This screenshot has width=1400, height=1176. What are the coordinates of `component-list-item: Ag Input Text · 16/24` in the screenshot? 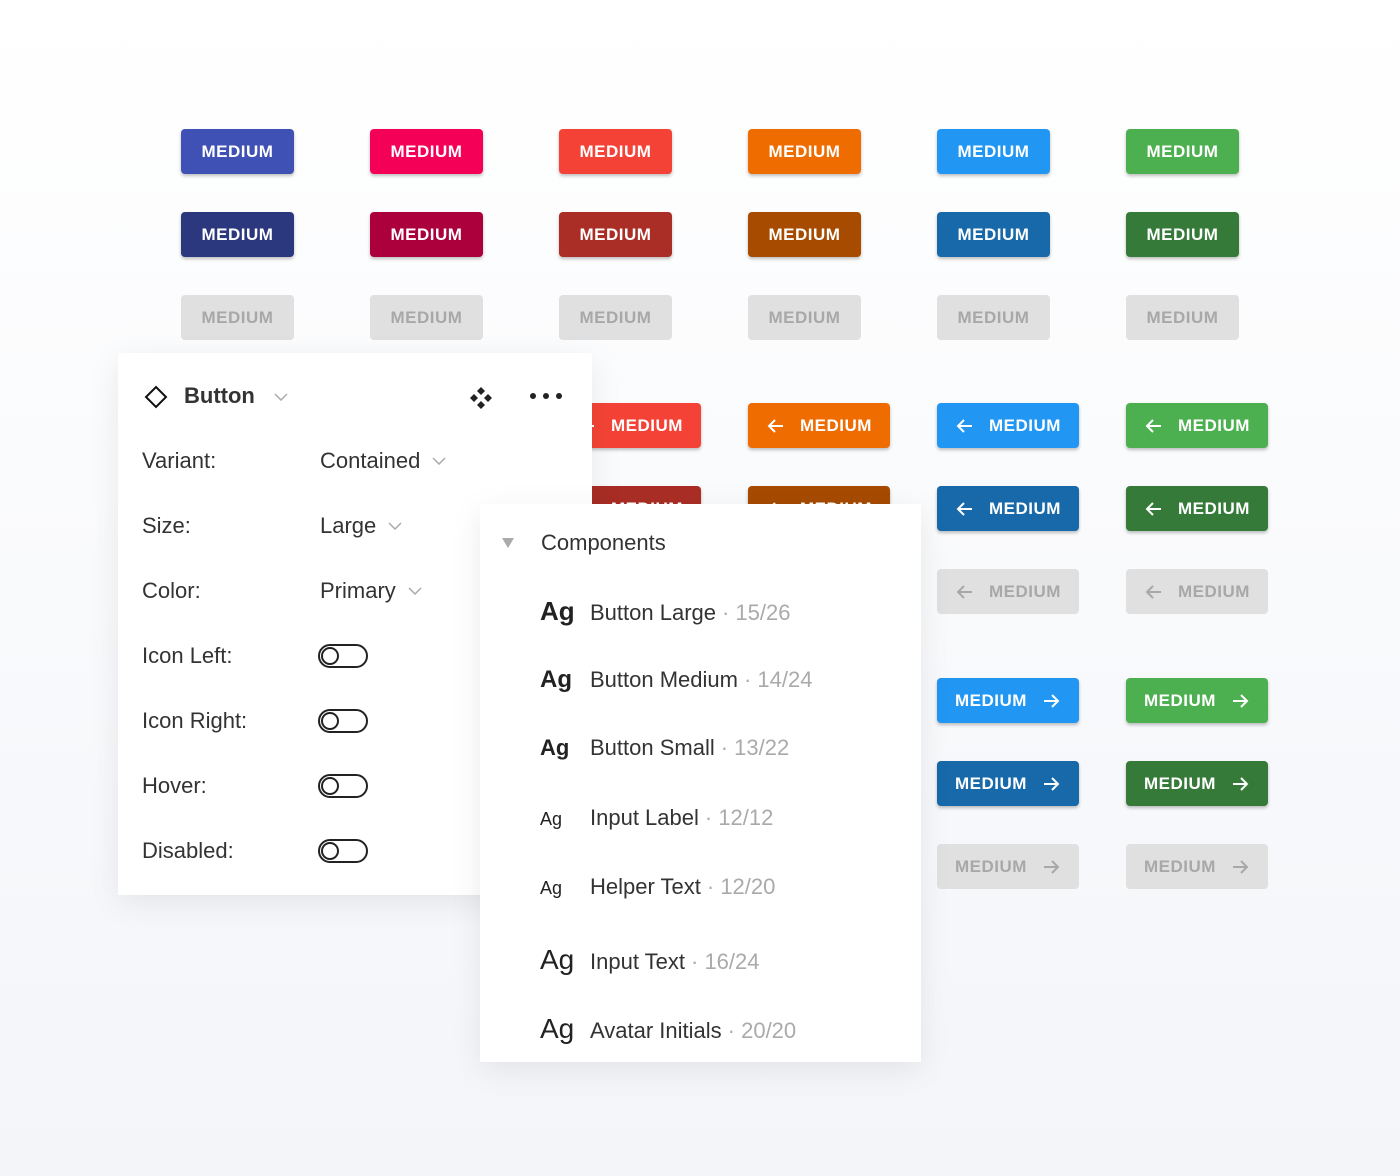 It's located at (650, 960).